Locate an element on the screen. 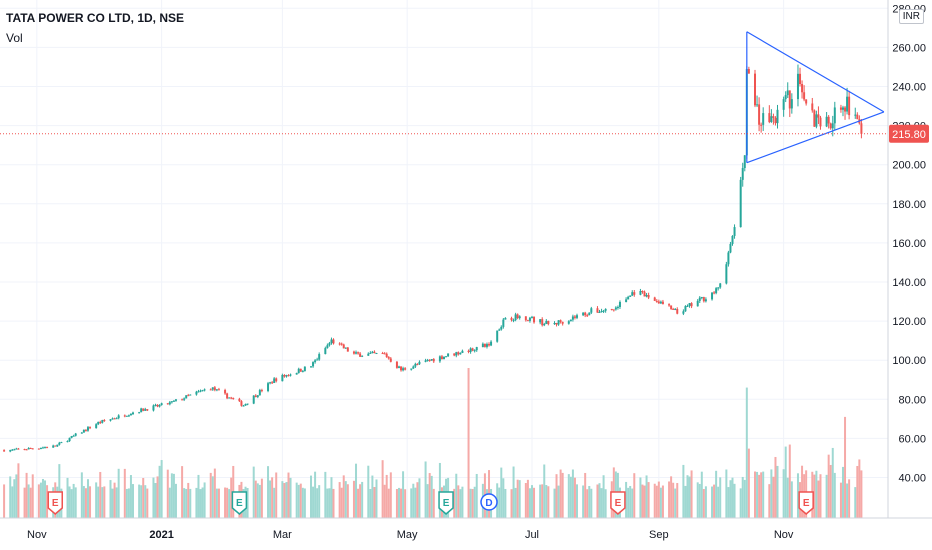 This screenshot has width=932, height=550. event-marker-label: E is located at coordinates (446, 503).